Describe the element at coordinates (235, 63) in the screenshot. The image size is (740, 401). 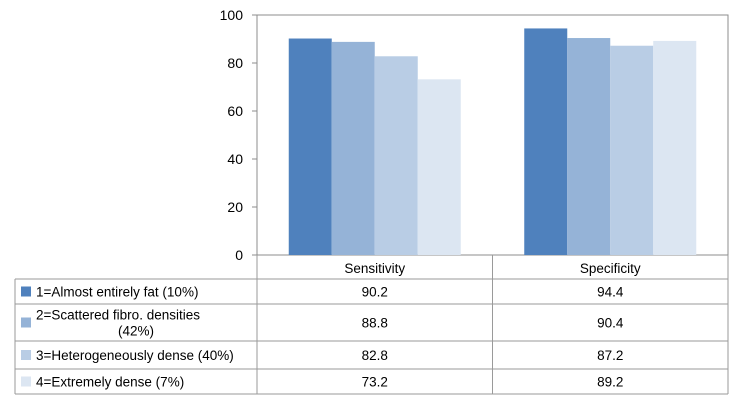
I see `y-tick-label: 80` at that location.